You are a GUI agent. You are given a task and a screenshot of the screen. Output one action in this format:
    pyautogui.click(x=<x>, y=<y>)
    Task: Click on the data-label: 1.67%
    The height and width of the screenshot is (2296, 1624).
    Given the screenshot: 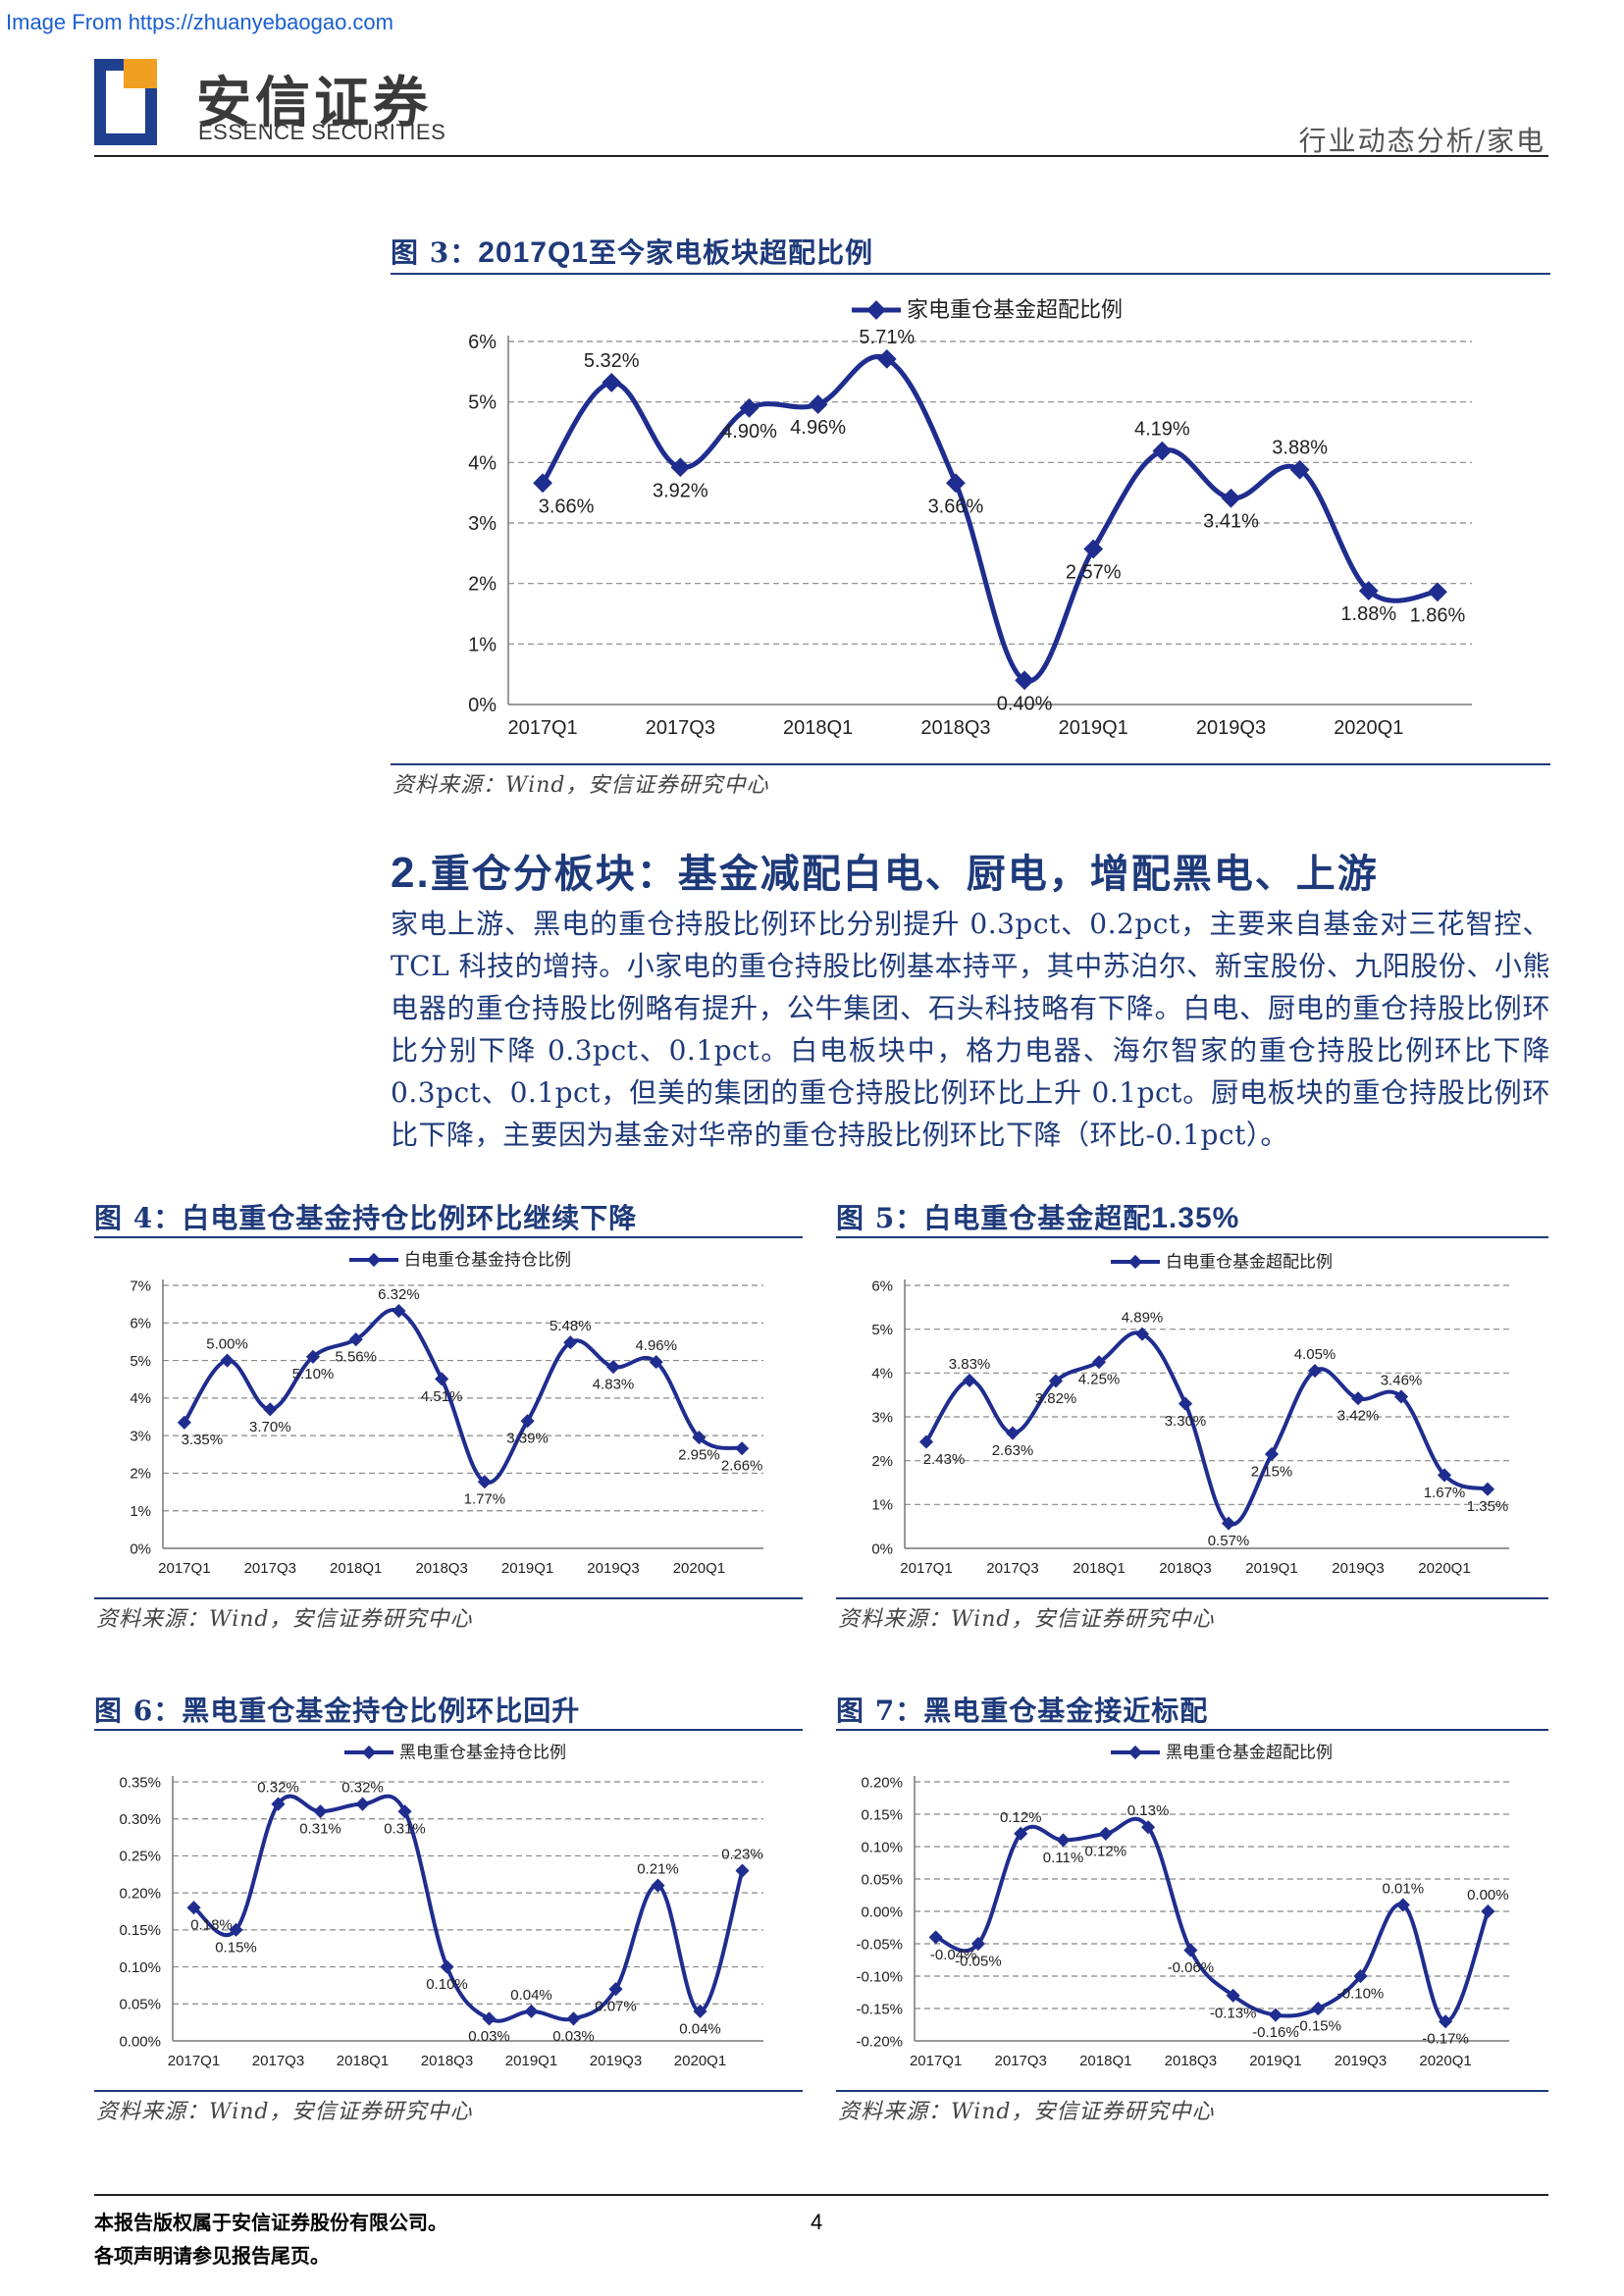 What is the action you would take?
    pyautogui.click(x=1445, y=1493)
    